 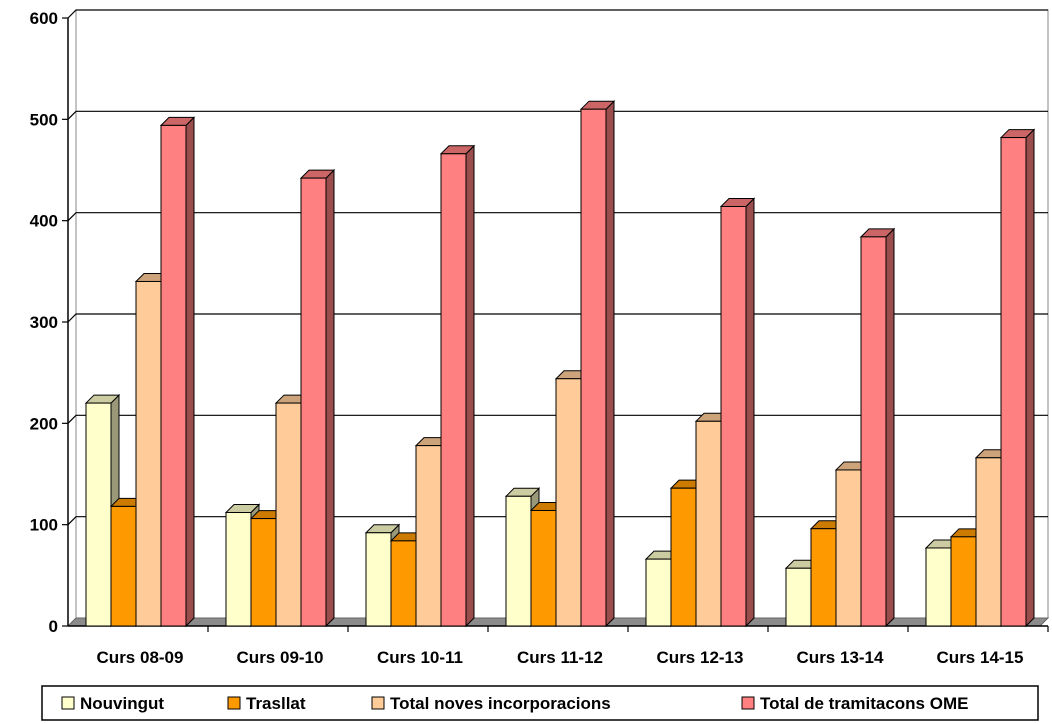 I want to click on y-tick-labels: 0 100 200 300 400 500 600, so click(x=44, y=322).